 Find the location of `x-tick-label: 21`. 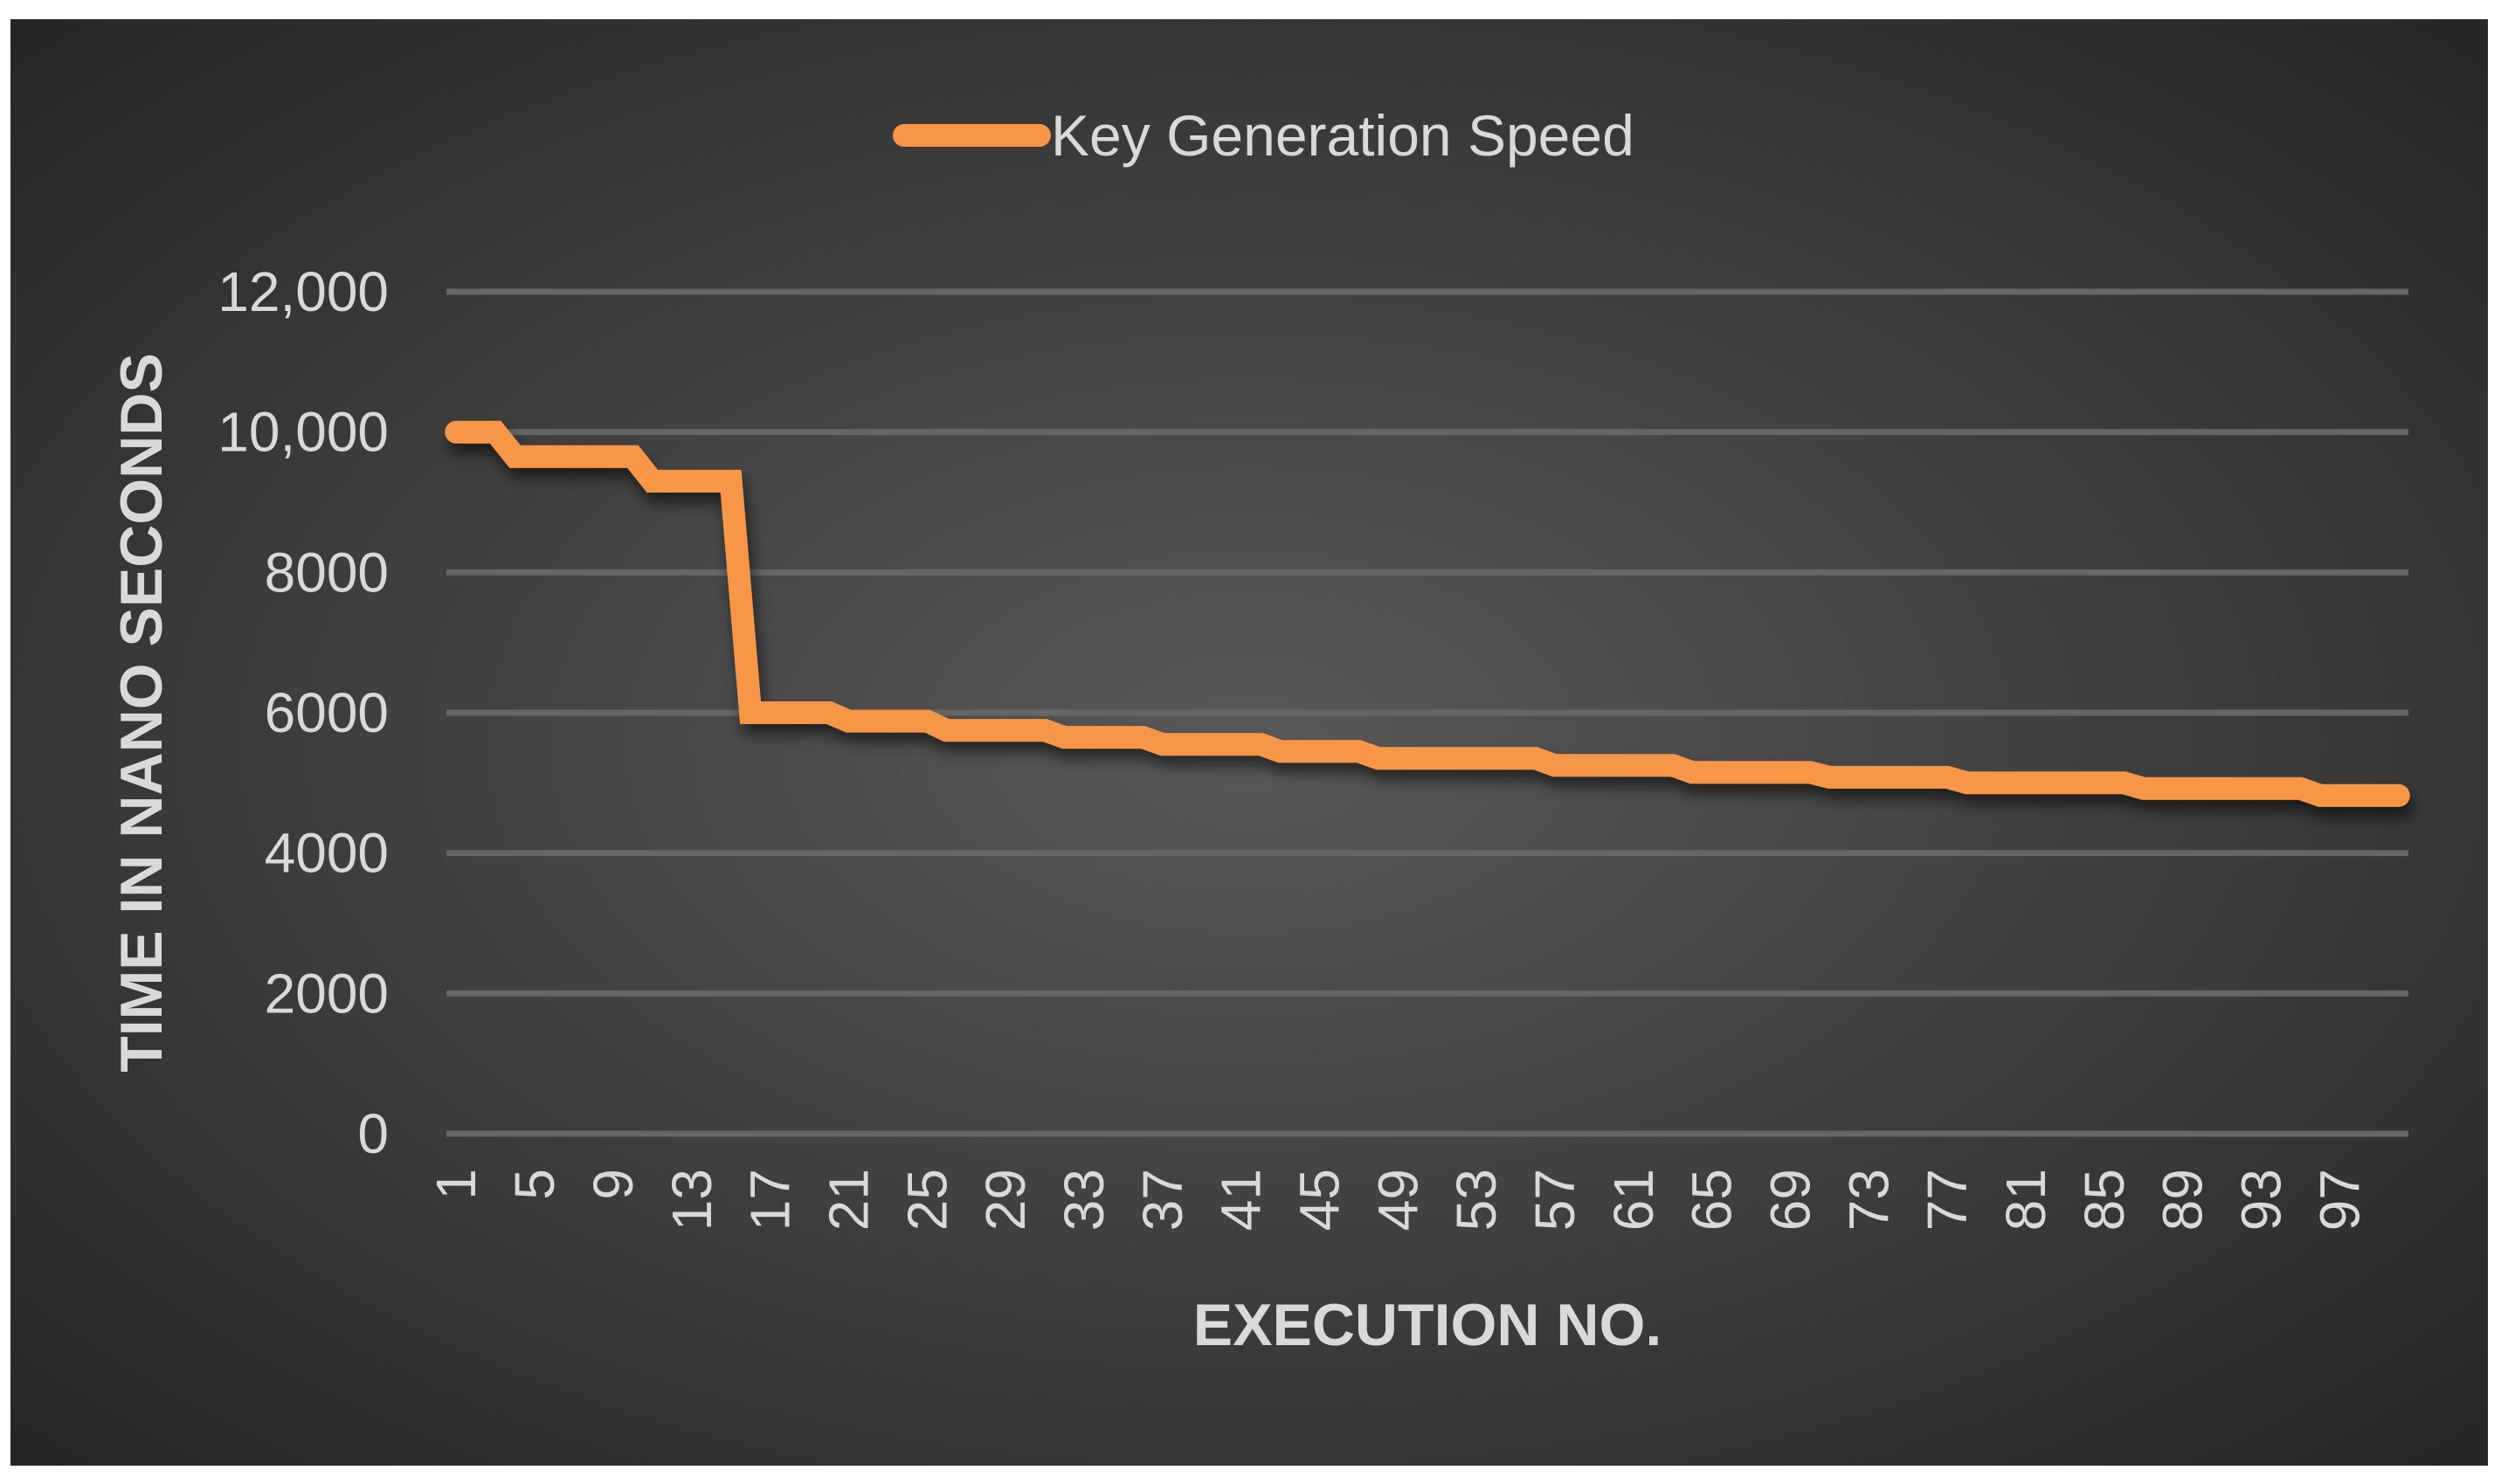

x-tick-label: 21 is located at coordinates (848, 1200).